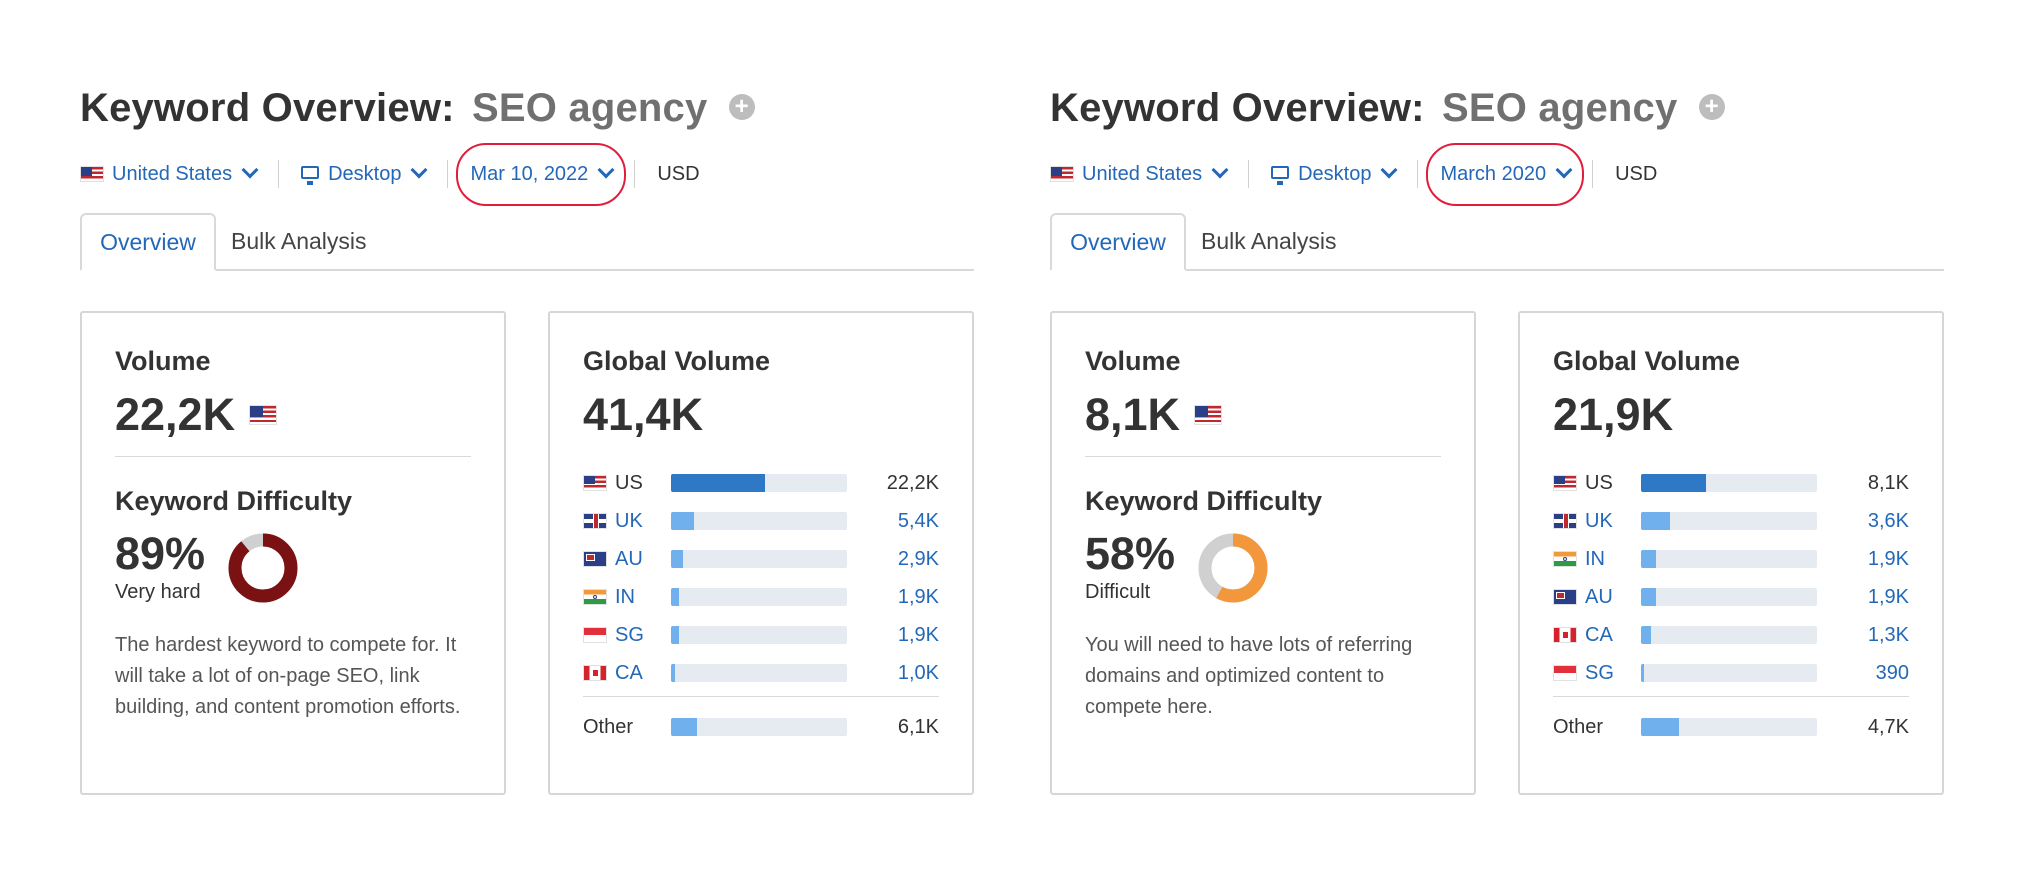 The height and width of the screenshot is (892, 2020). I want to click on difficulty-donut-chart, so click(263, 568).